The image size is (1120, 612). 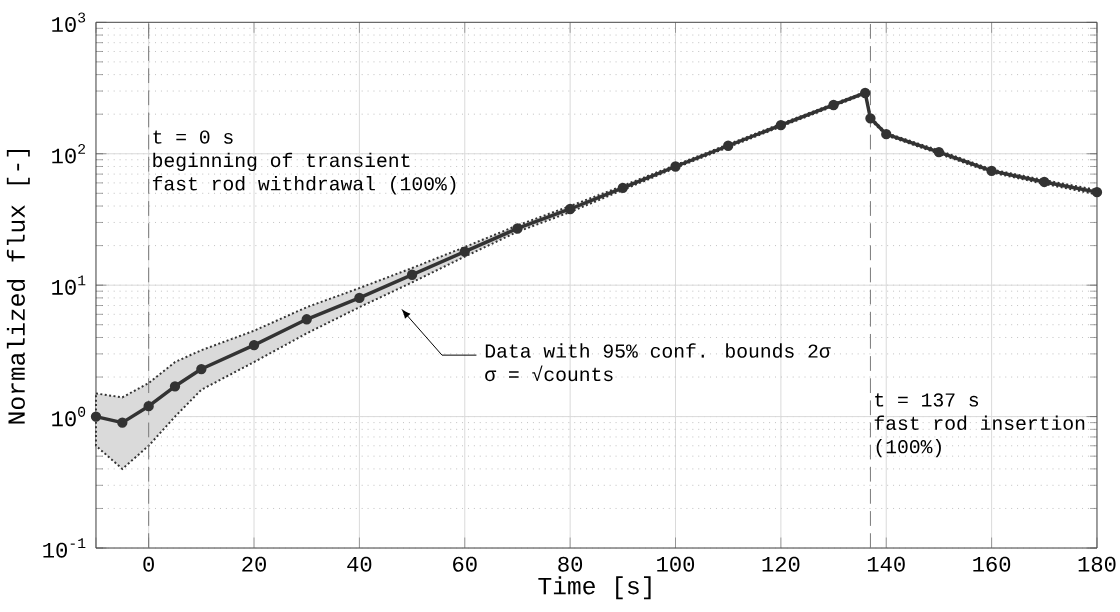 What do you see at coordinates (359, 564) in the screenshot?
I see `x-tick-label: 40` at bounding box center [359, 564].